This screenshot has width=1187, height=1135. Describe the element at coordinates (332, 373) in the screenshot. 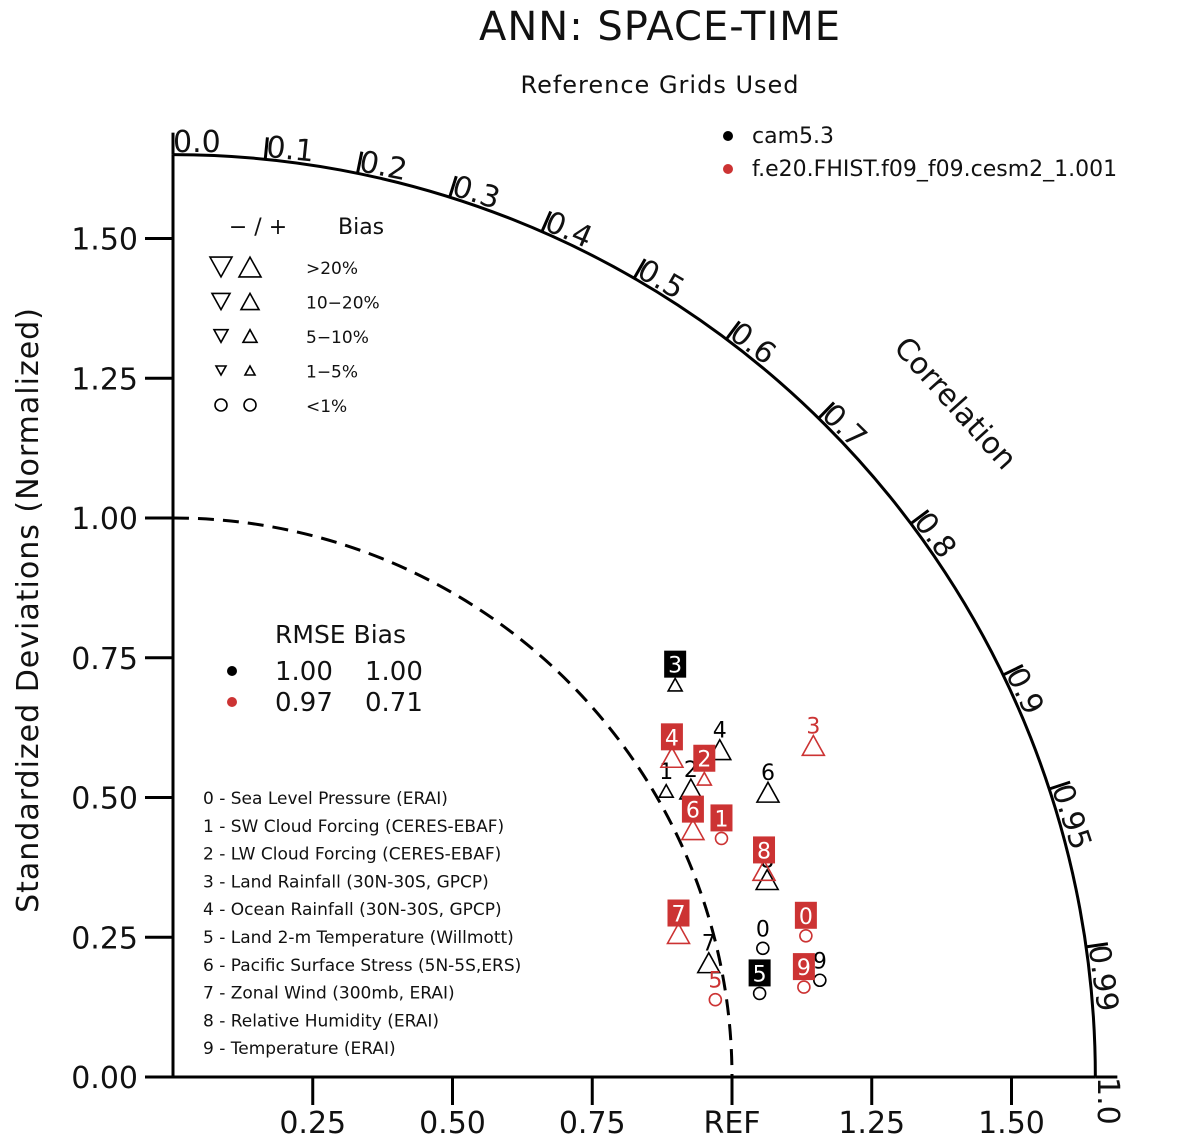

I see `bias-legend-row-label: 1−5%` at that location.